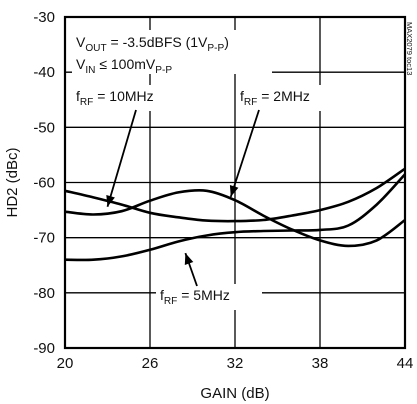 This screenshot has height=404, width=417. Describe the element at coordinates (44, 238) in the screenshot. I see `y-tick-label: -70` at that location.